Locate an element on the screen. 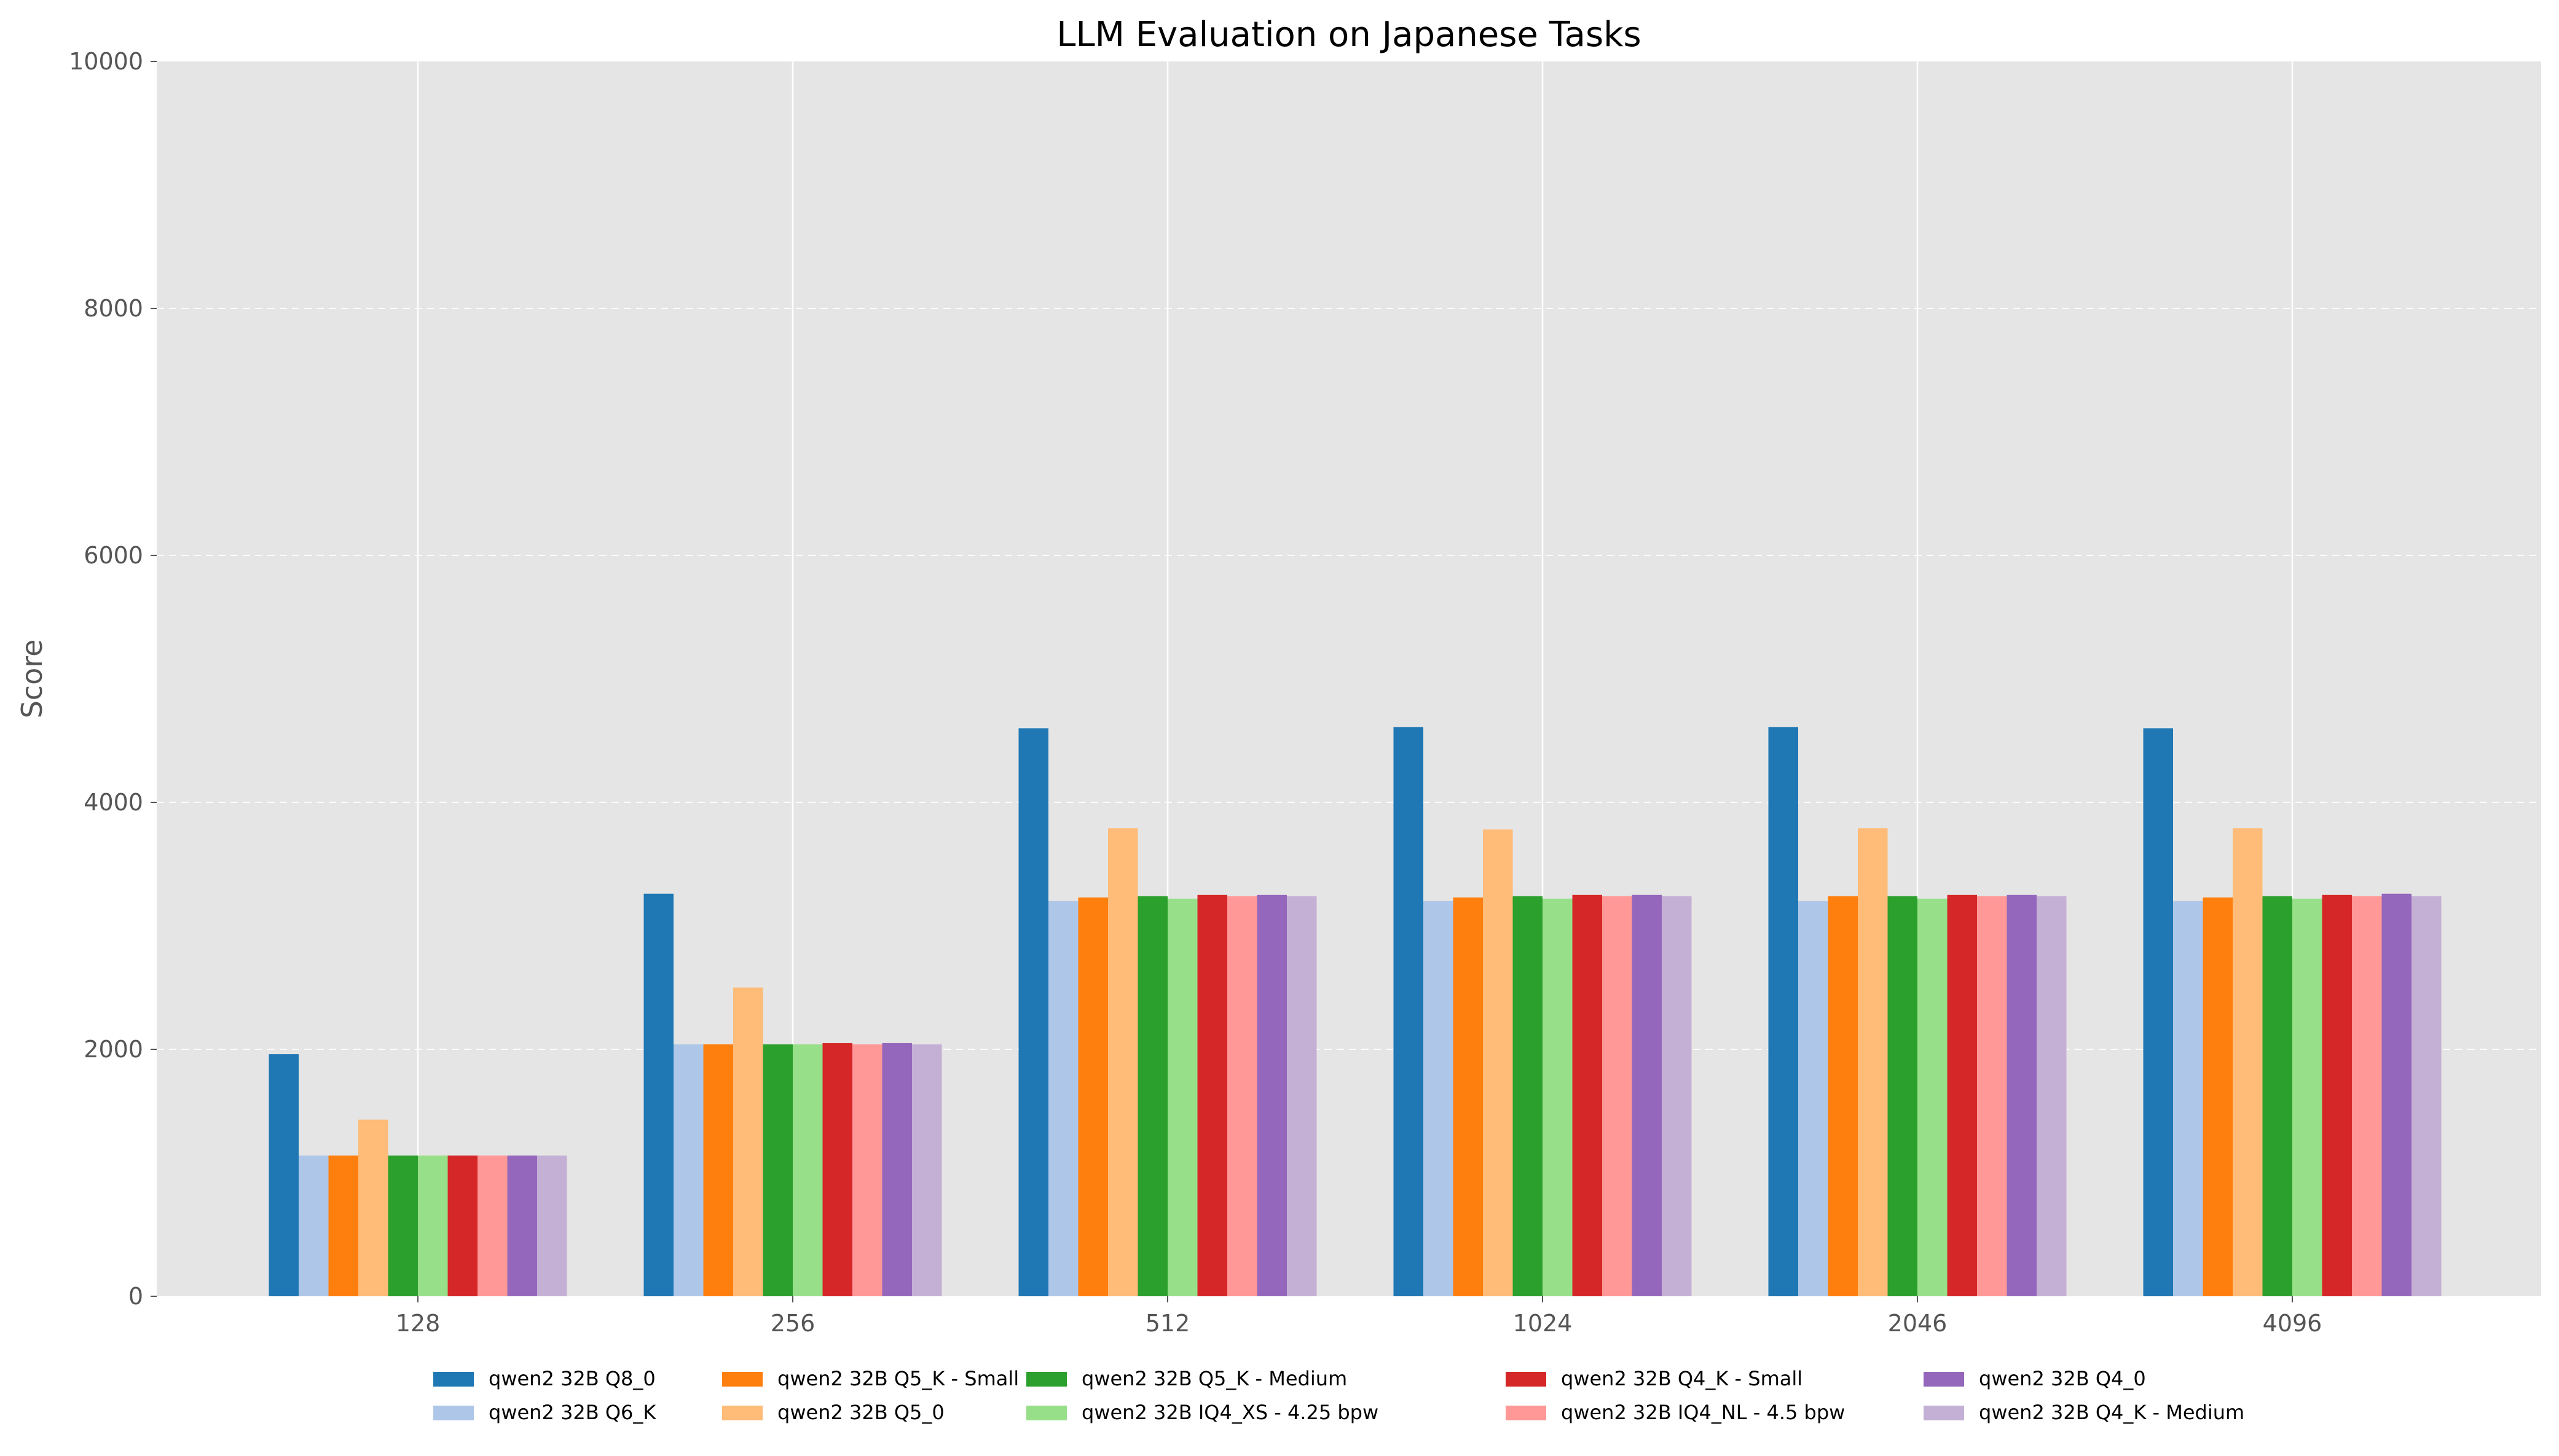  y-tick-label: 10000 is located at coordinates (106, 61).